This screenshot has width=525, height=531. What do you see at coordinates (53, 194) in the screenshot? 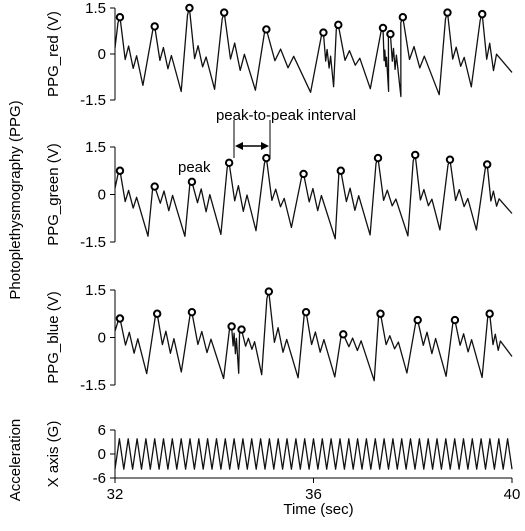
I see `y-axis-label-green: PPG_green (V)` at bounding box center [53, 194].